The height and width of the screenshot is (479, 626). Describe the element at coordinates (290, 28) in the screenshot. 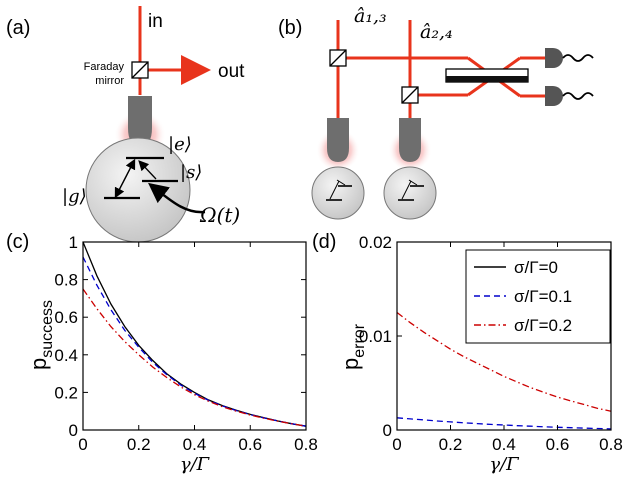

I see `panel-b-label: (b)` at that location.